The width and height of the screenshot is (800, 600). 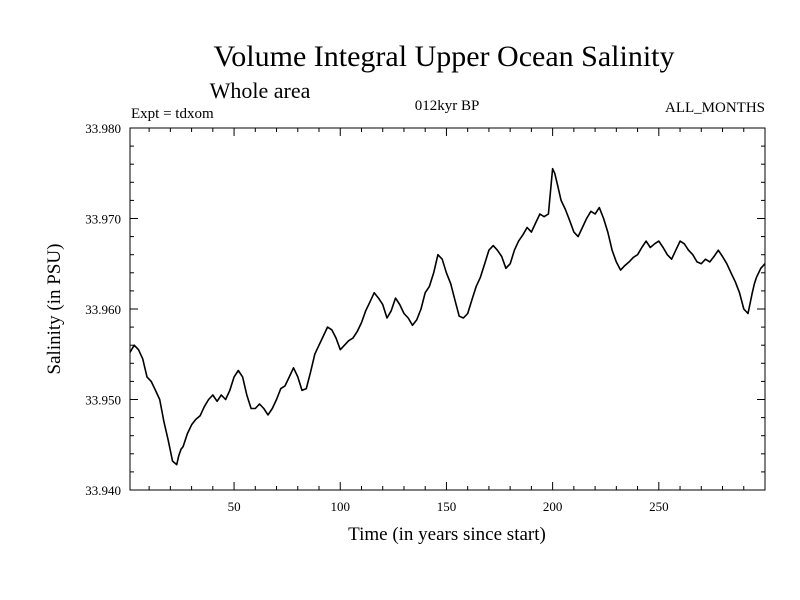 What do you see at coordinates (553, 506) in the screenshot?
I see `x-tick-label: 200` at bounding box center [553, 506].